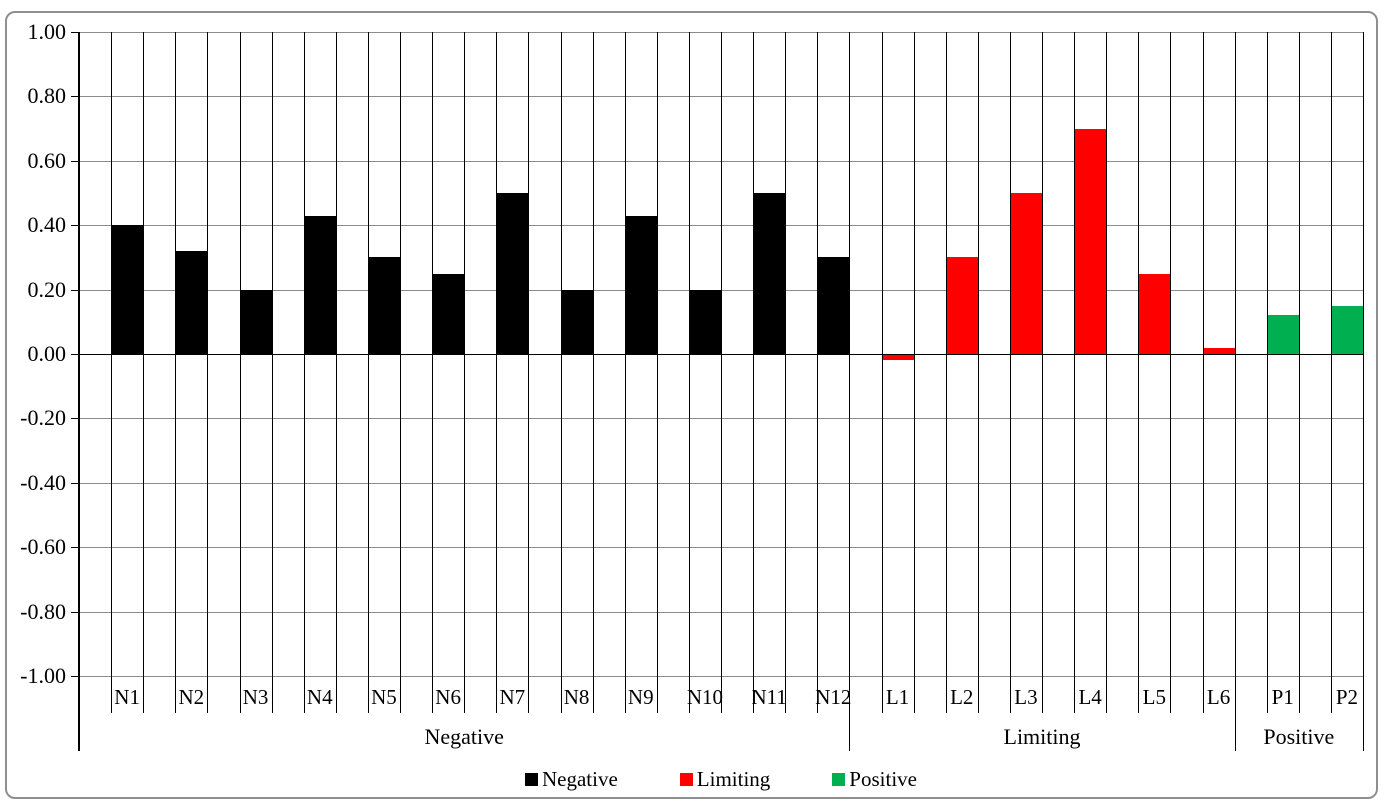 This screenshot has width=1388, height=810. What do you see at coordinates (1090, 241) in the screenshot?
I see `bar-L4` at bounding box center [1090, 241].